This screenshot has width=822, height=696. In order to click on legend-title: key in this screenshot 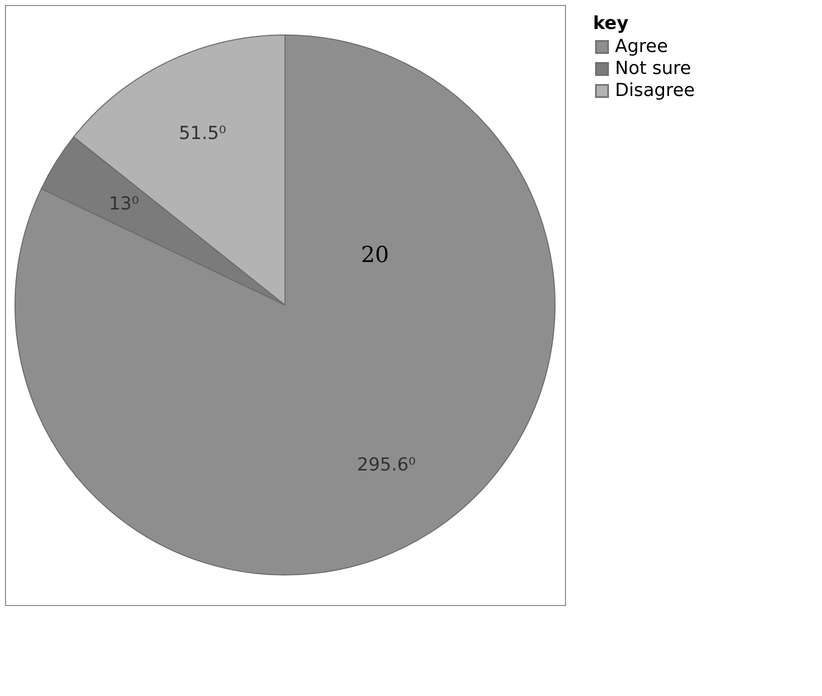, I will do `click(611, 23)`.